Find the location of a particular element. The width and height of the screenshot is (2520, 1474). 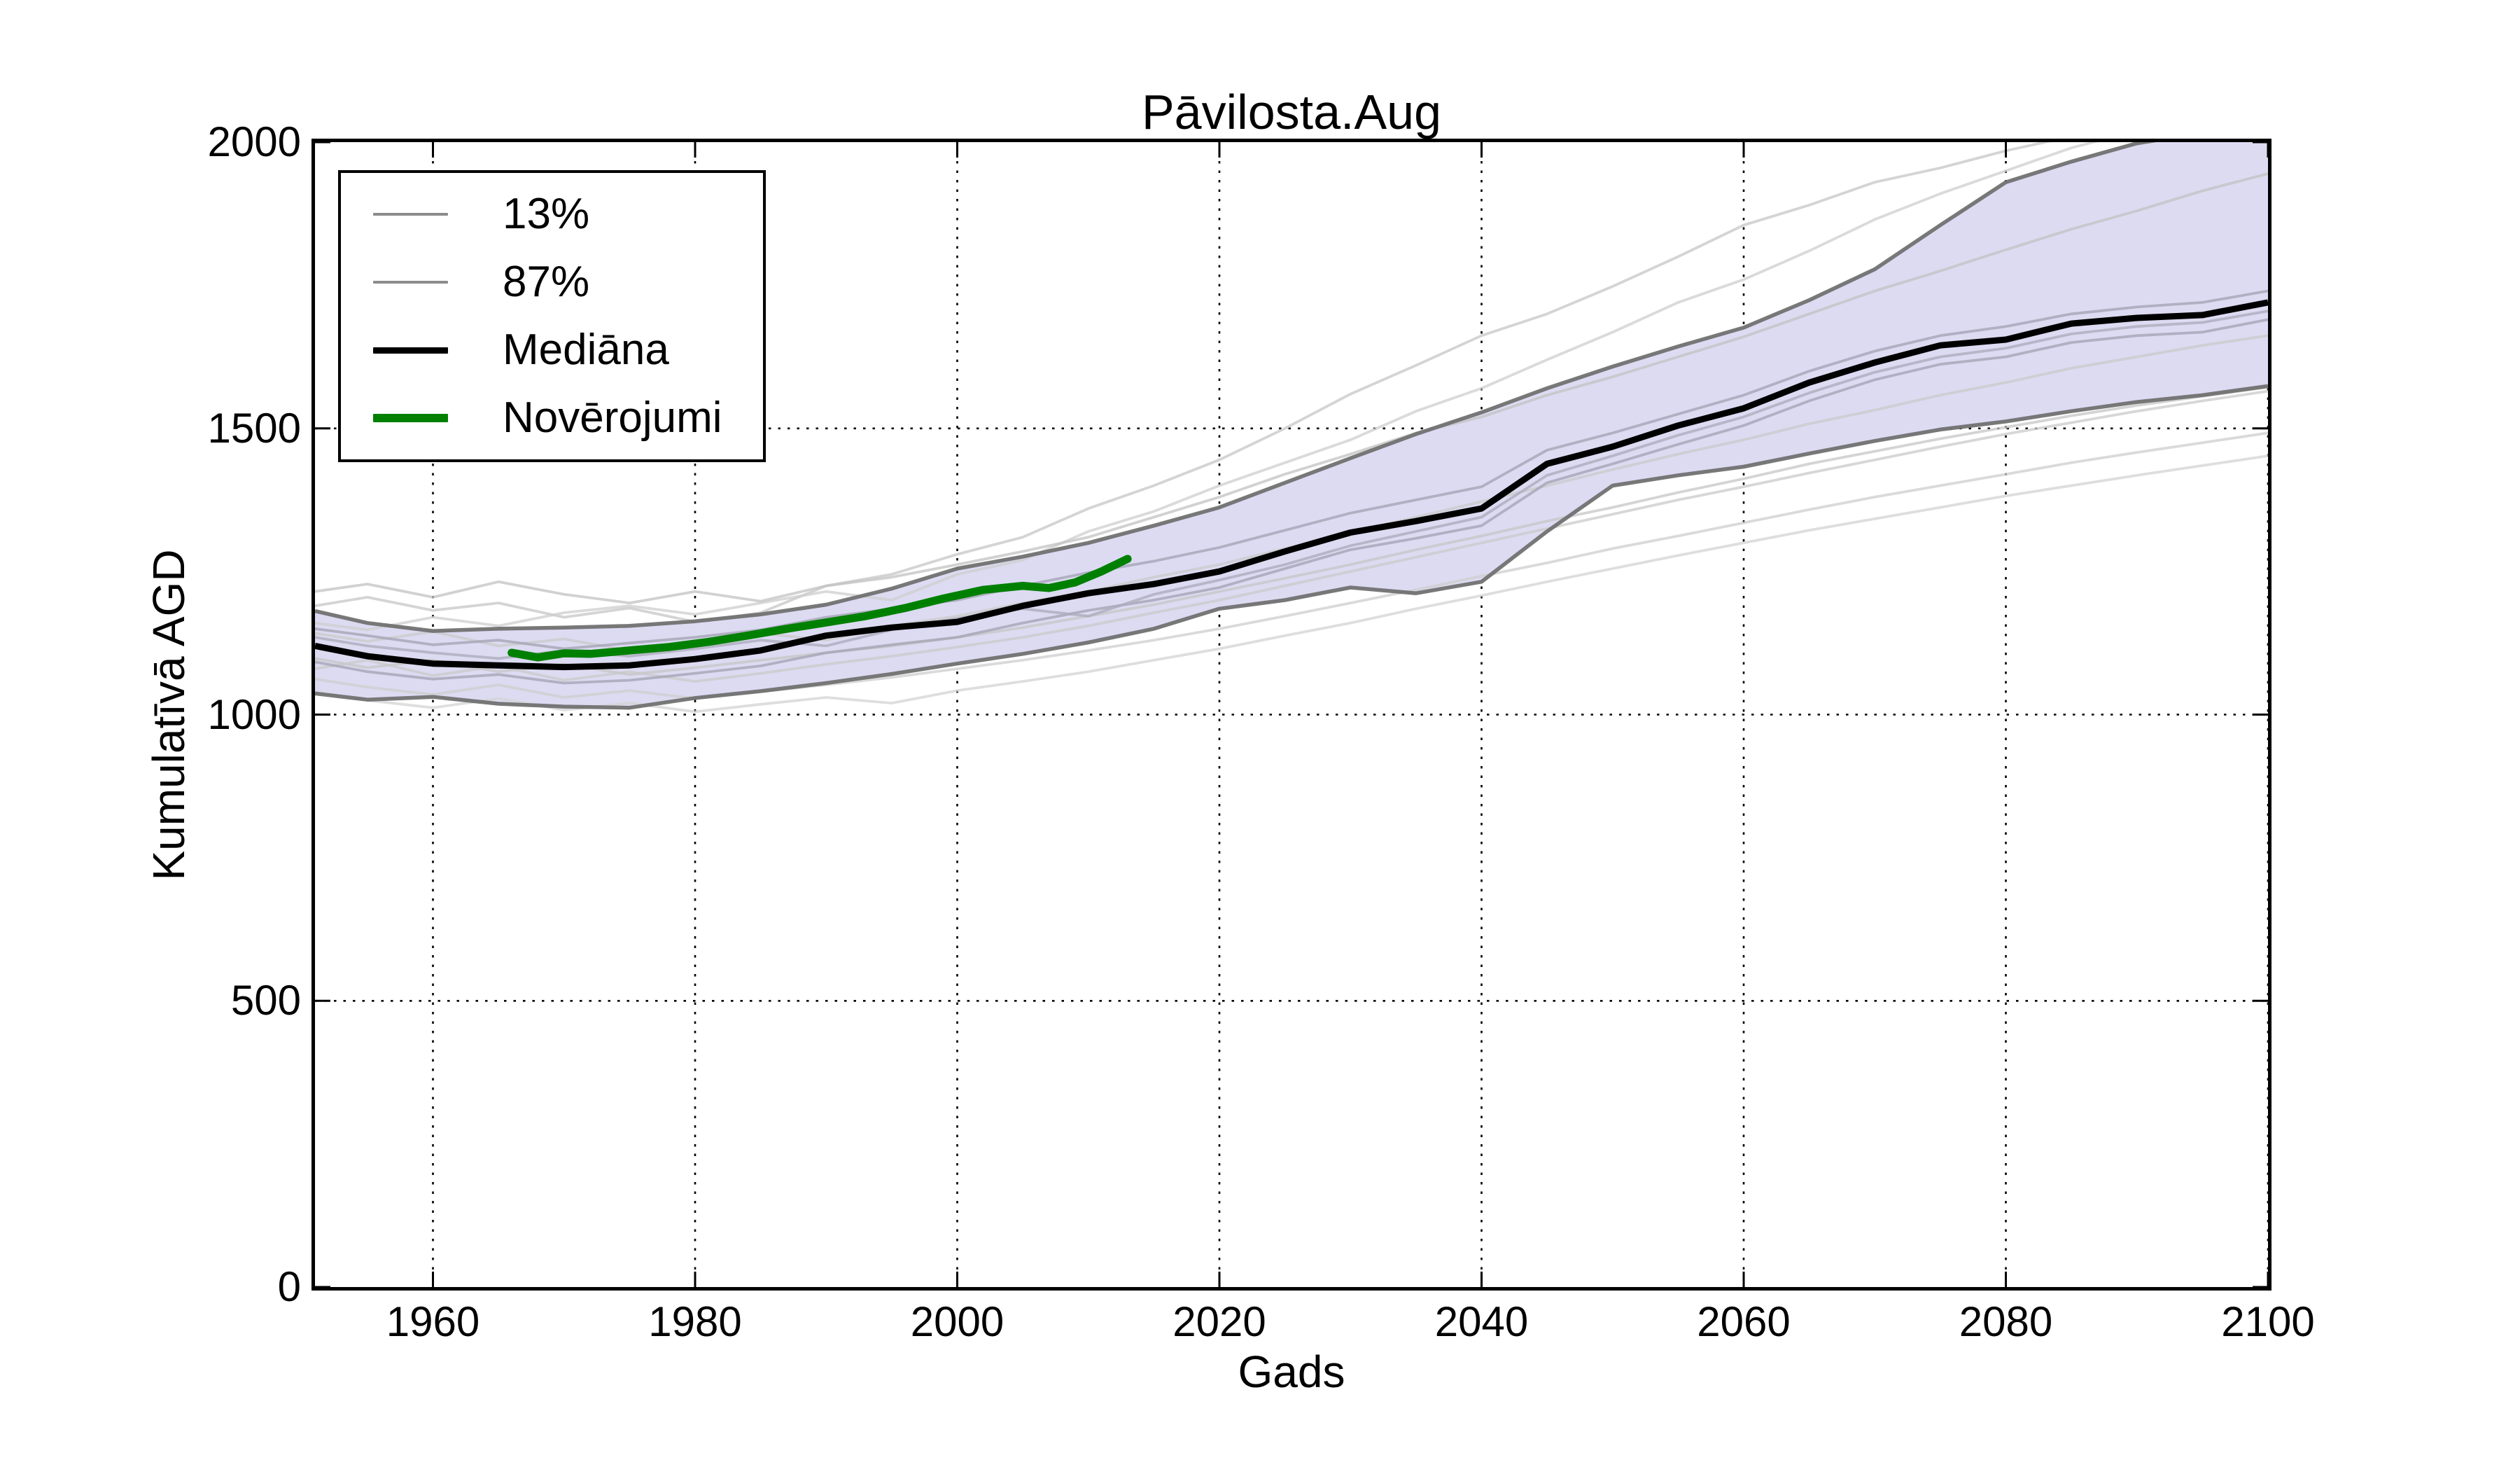

y-tick-label-1500: 1500 is located at coordinates (254, 428).